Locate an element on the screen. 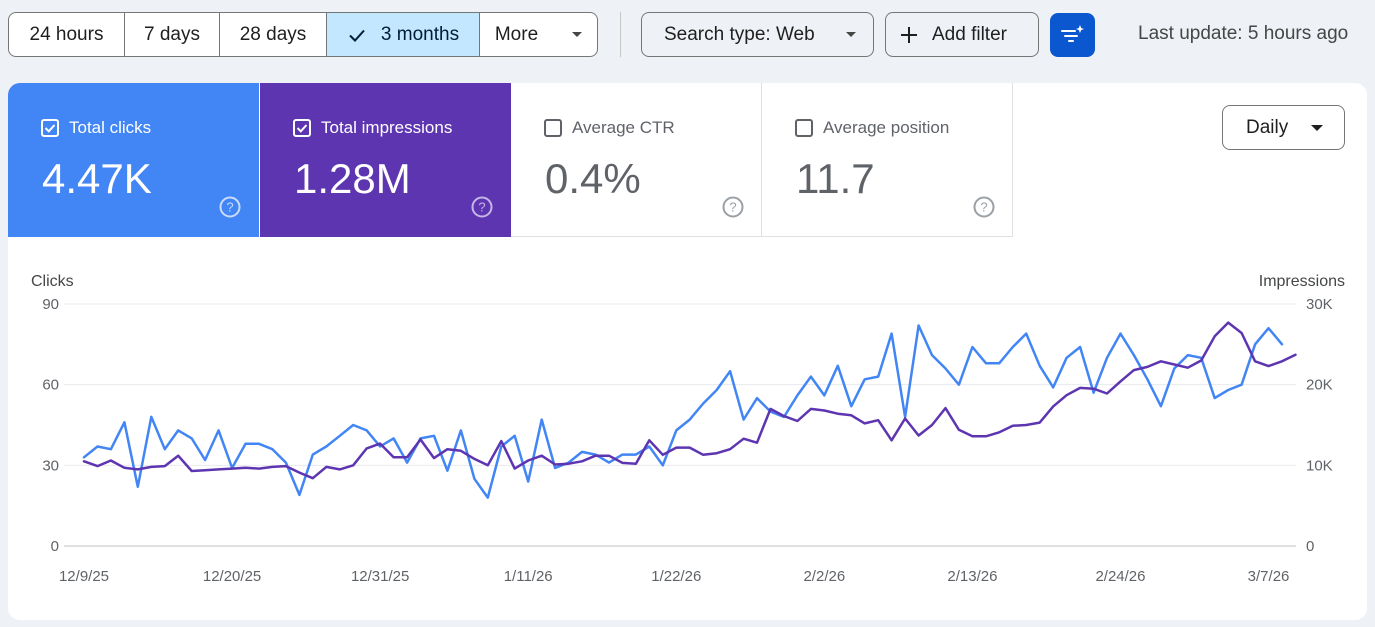  x-tick-label: 2/24/26 is located at coordinates (1120, 576).